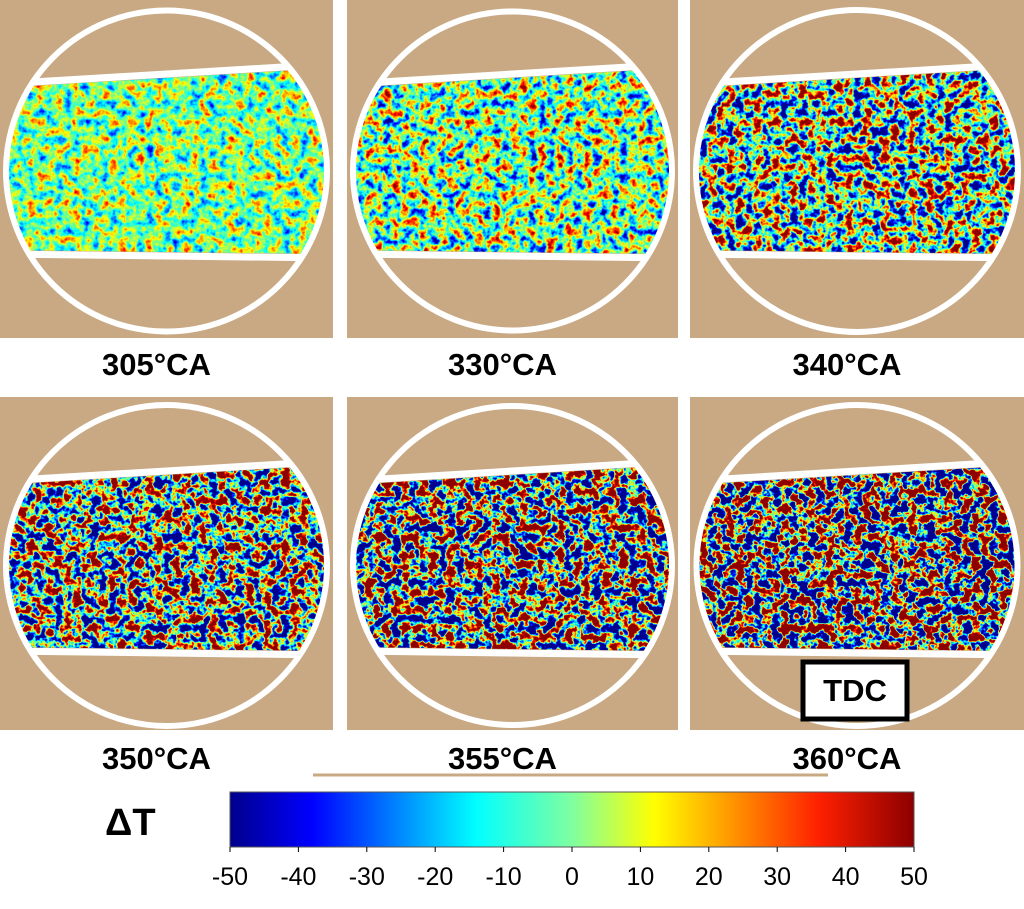 This screenshot has width=1024, height=909. I want to click on colorbar-label: ΔT, so click(130, 823).